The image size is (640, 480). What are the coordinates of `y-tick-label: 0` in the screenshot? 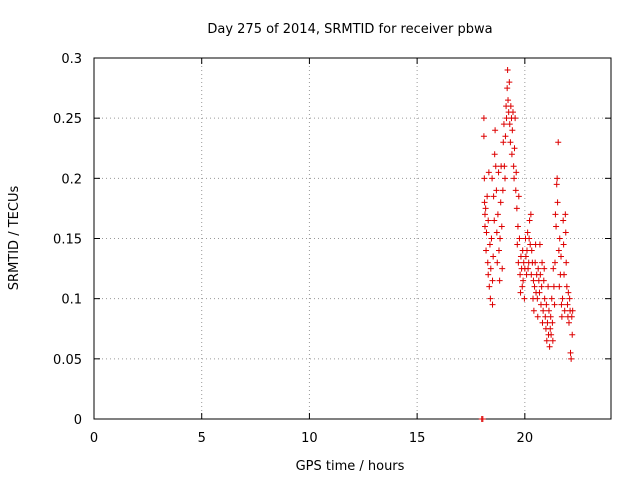 It's located at (78, 420).